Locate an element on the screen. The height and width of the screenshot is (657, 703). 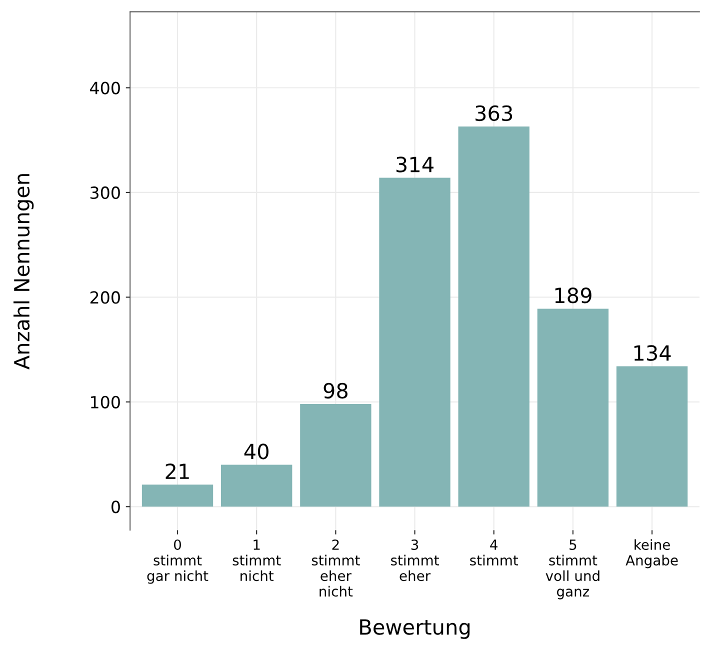
data-label: 98 is located at coordinates (336, 390).